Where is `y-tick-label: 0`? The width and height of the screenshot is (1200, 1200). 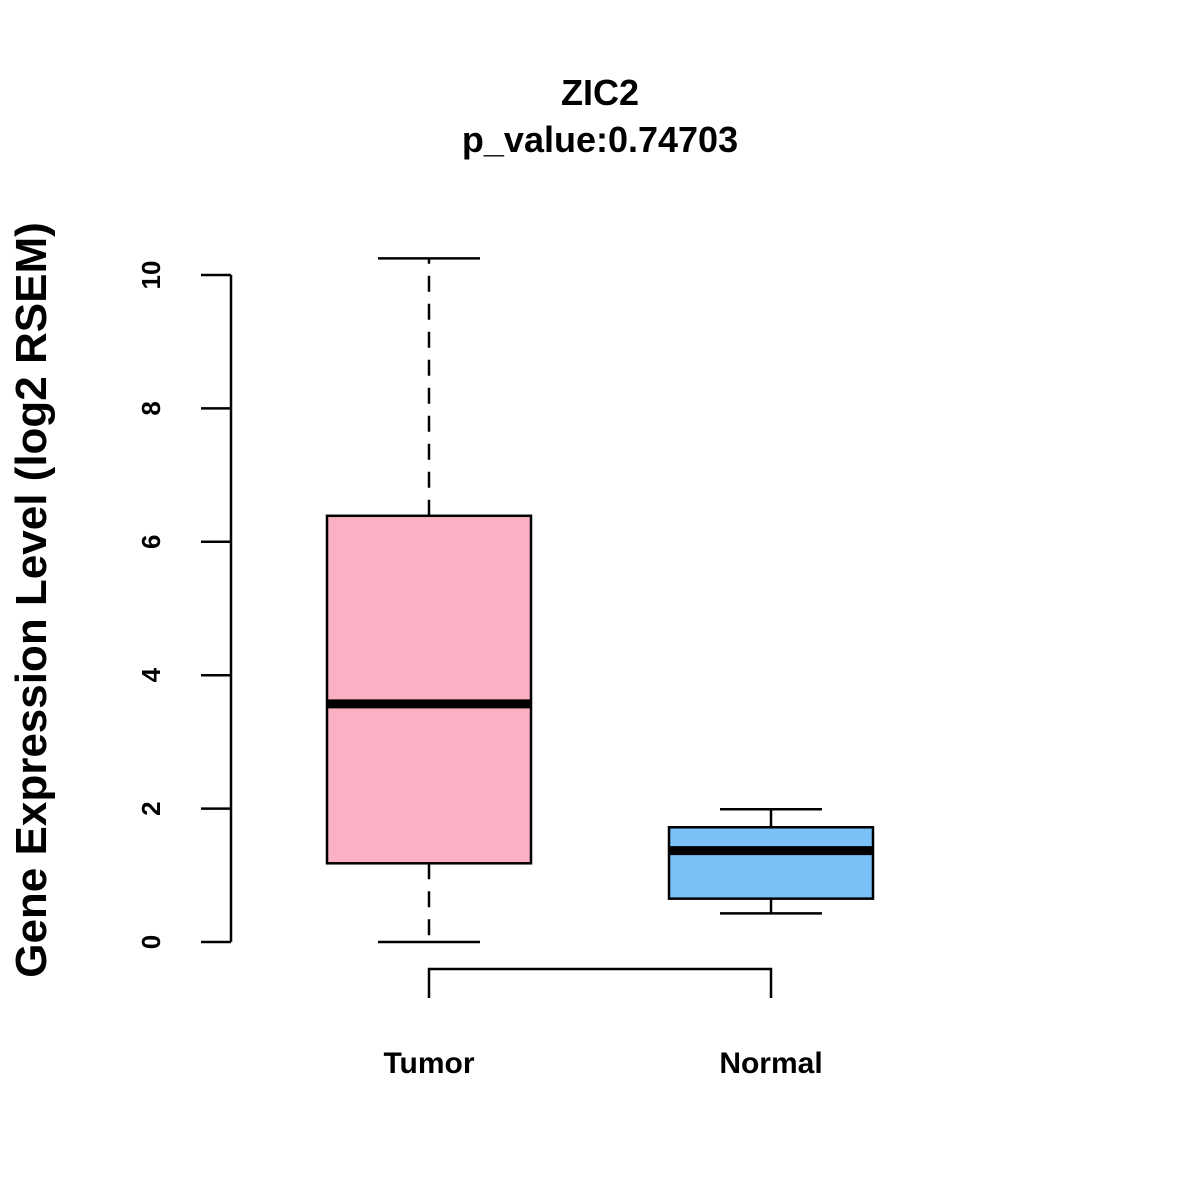
y-tick-label: 0 is located at coordinates (151, 942).